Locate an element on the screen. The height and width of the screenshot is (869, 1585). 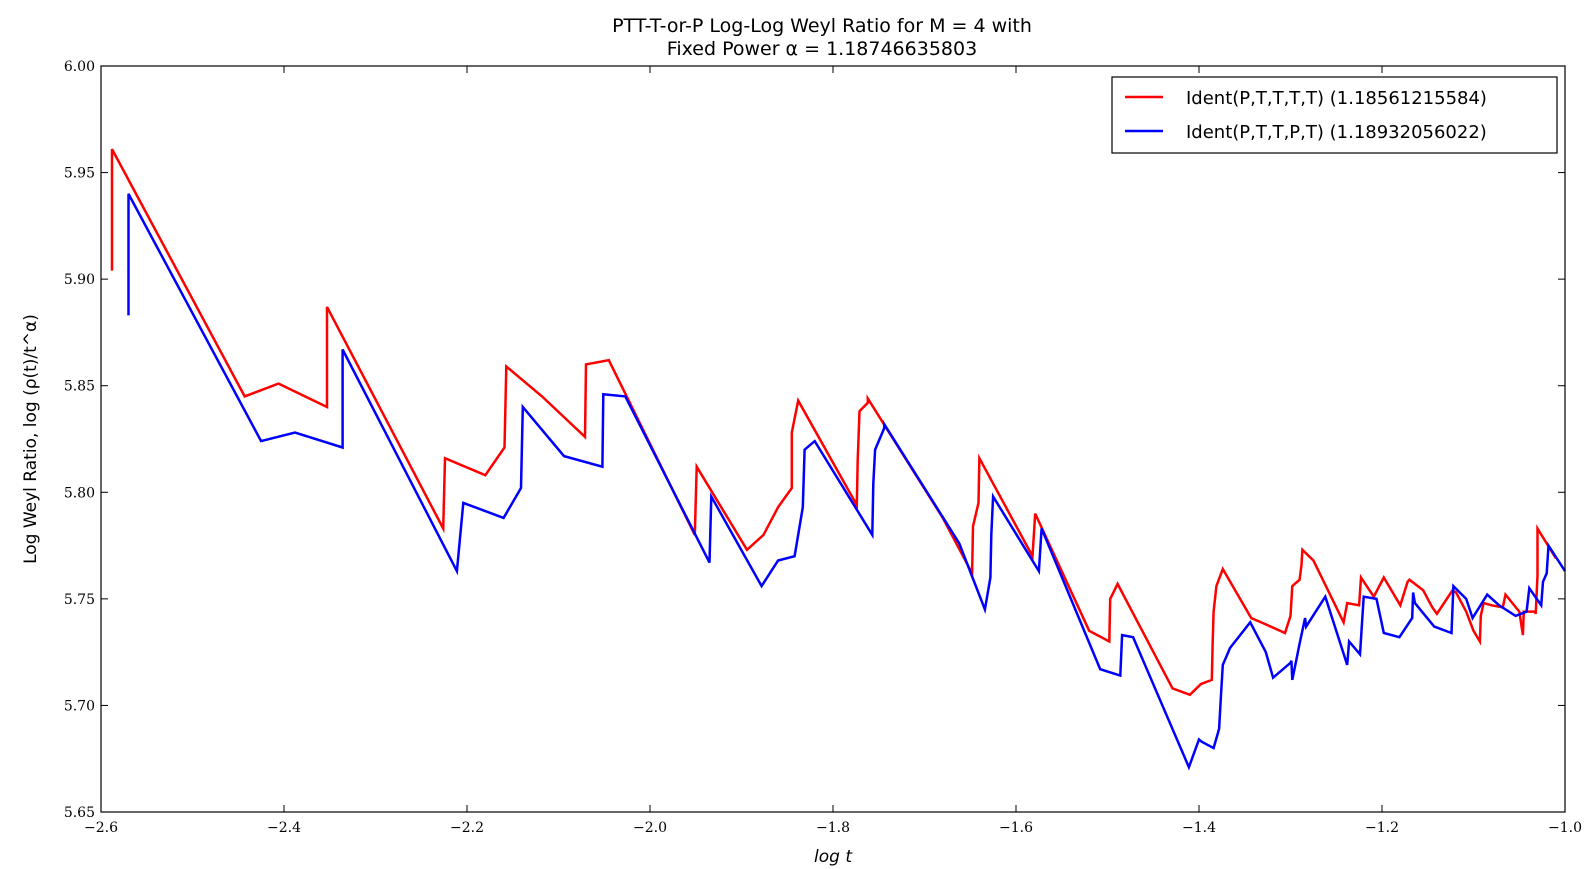
y-tick-label: 5.95 is located at coordinates (79, 174).